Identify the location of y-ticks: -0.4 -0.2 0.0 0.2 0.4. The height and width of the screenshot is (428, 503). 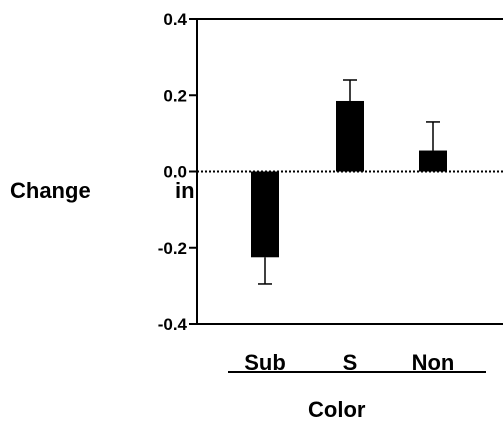
(177, 172).